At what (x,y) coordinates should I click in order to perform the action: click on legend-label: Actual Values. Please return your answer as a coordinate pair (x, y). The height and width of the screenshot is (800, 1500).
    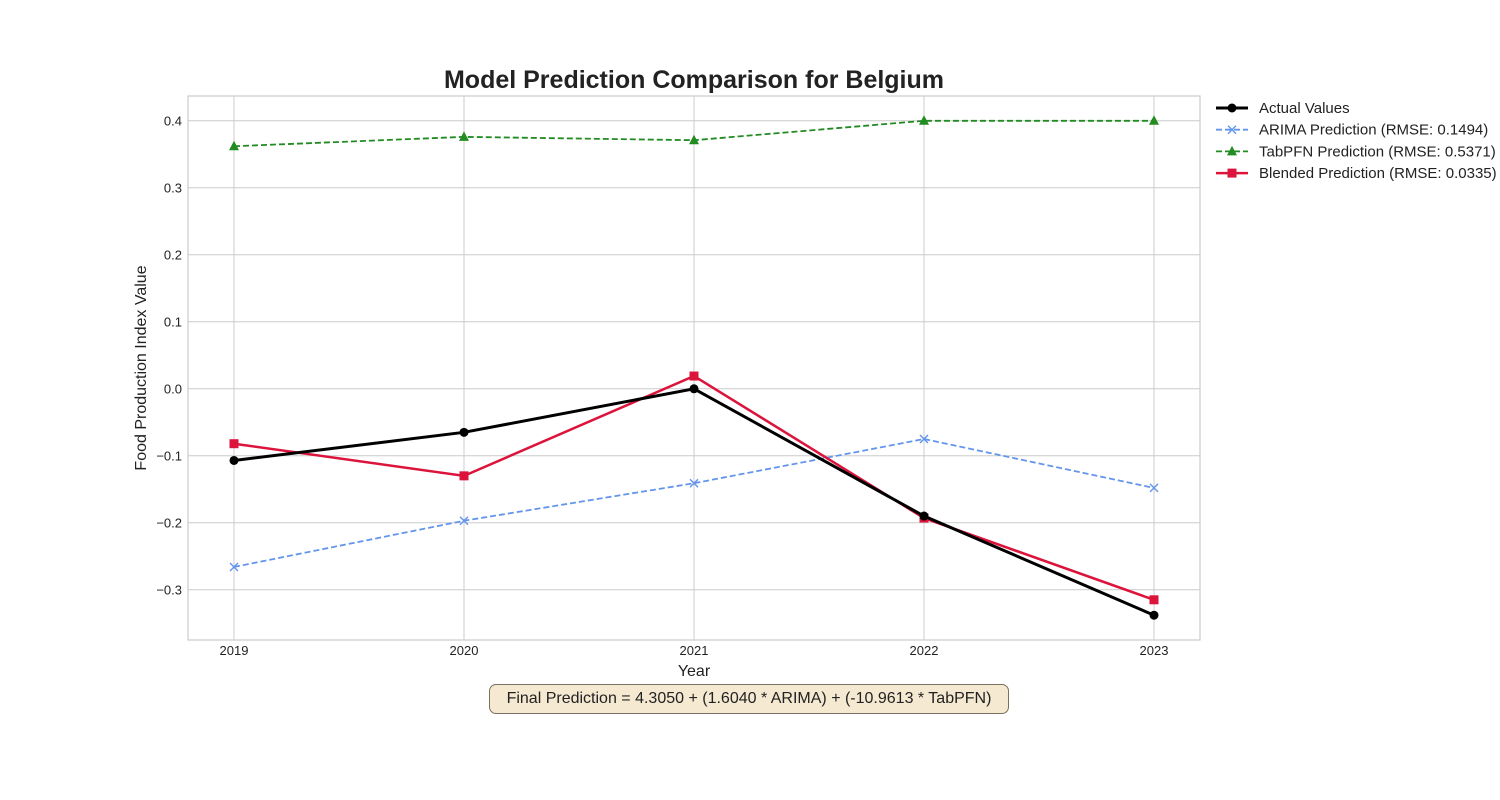
    Looking at the image, I should click on (1304, 108).